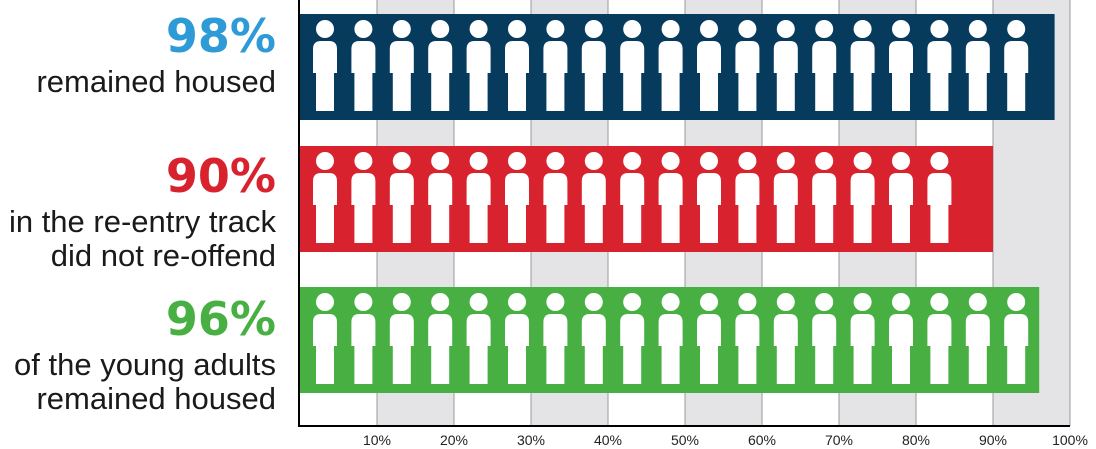 The height and width of the screenshot is (449, 1096). What do you see at coordinates (145, 364) in the screenshot?
I see `category-label: of the young adults` at bounding box center [145, 364].